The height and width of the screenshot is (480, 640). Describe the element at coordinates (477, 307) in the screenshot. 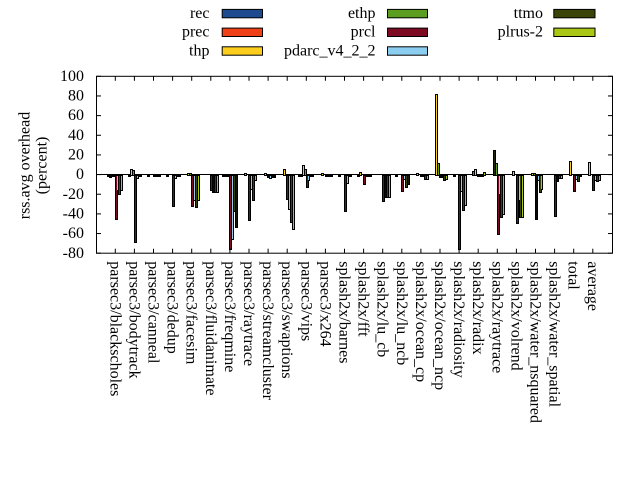

I see `svg-text: splash2x/radix` at that location.